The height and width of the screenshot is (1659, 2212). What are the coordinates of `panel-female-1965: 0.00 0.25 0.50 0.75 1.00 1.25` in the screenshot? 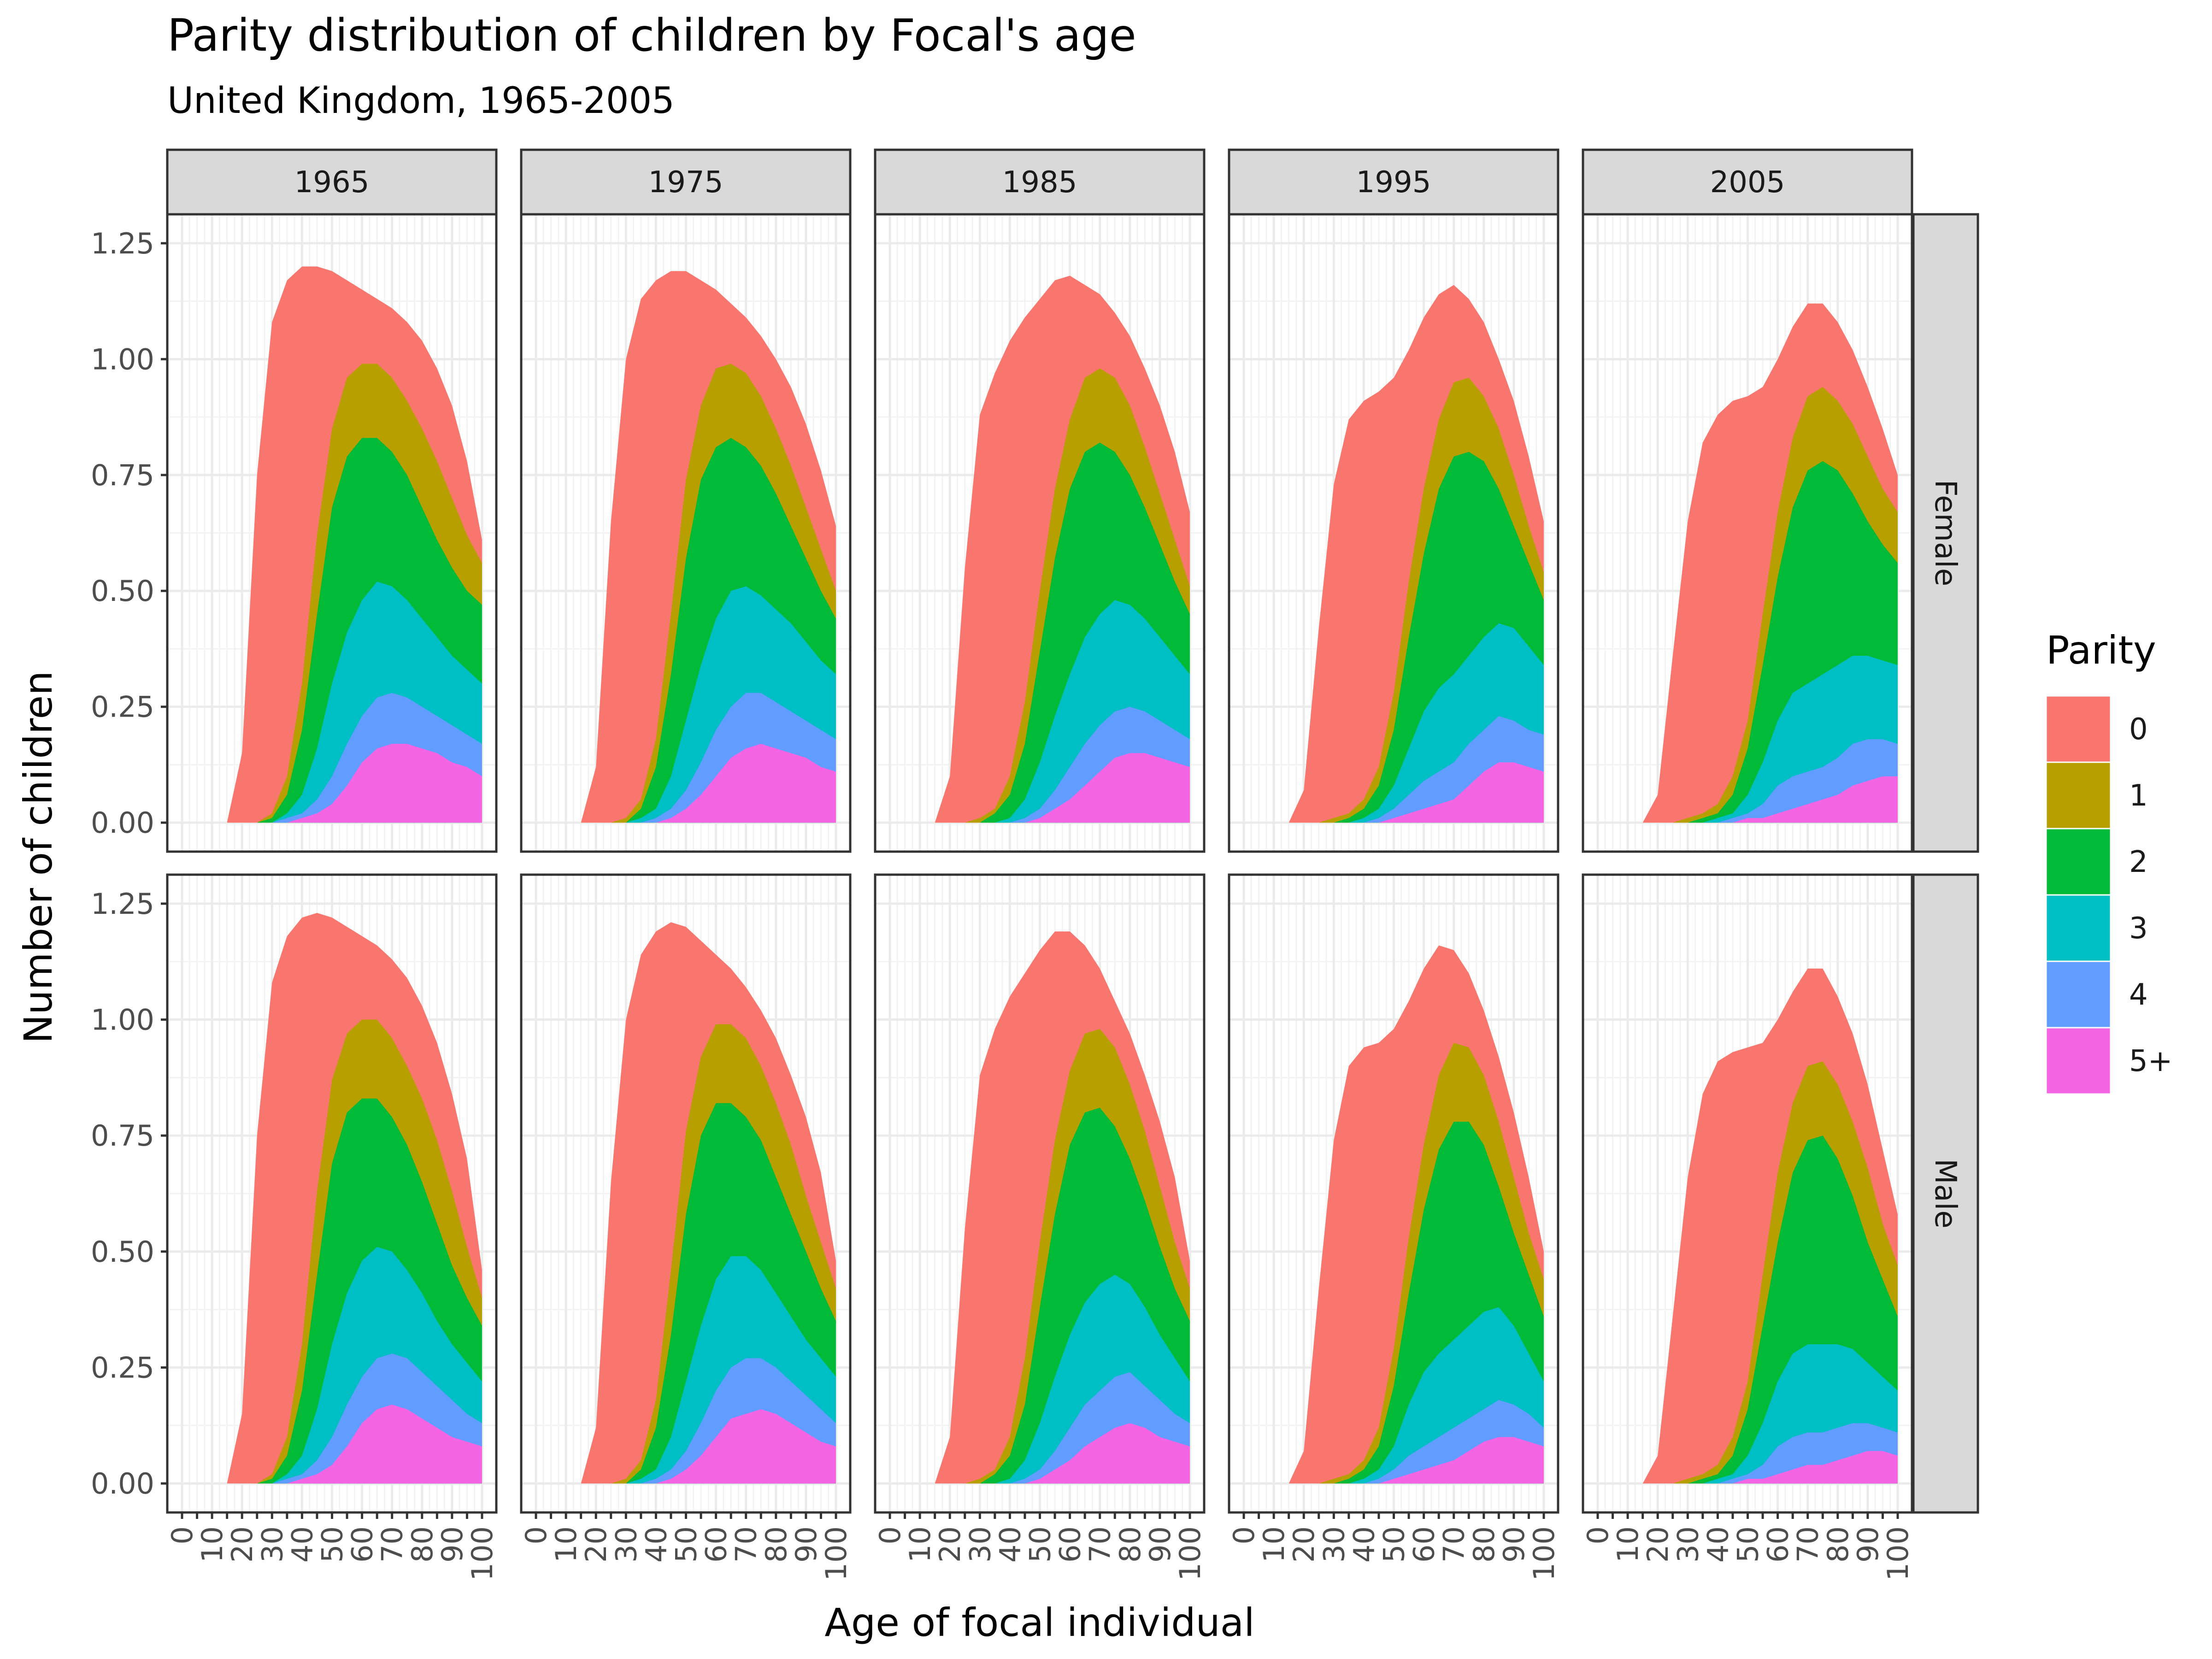 It's located at (294, 533).